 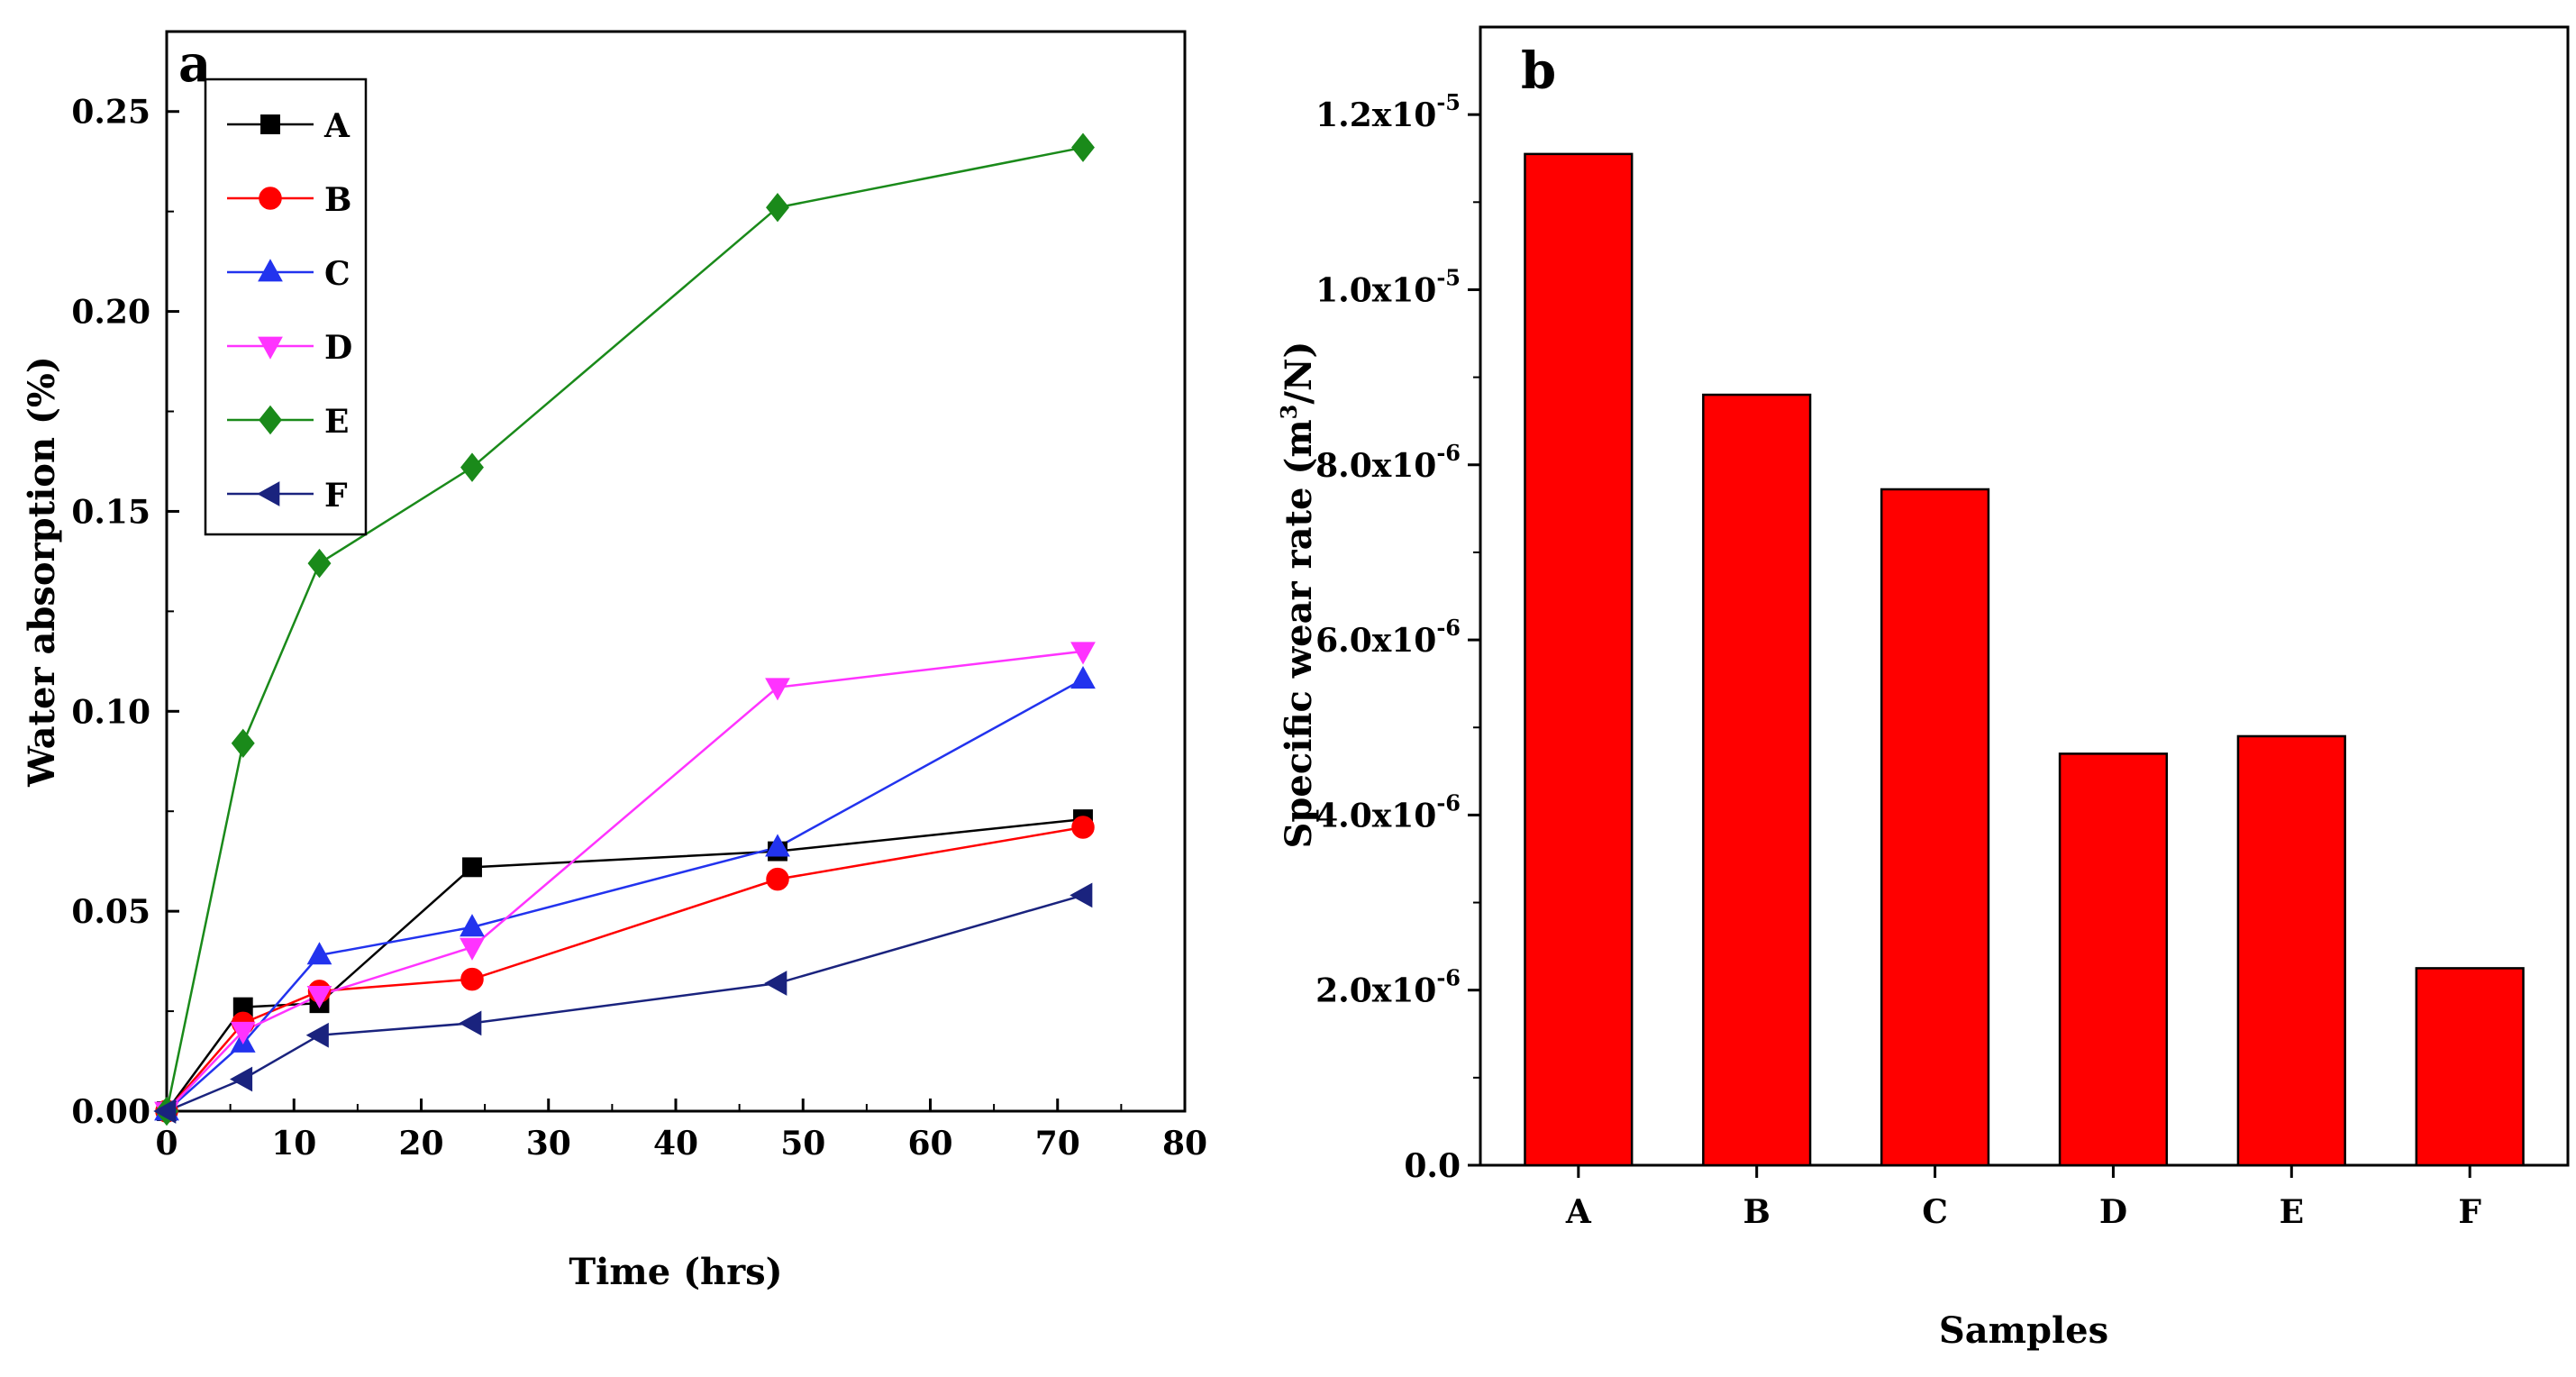 I want to click on y-tick-label: 0.0, so click(x=1432, y=1166).